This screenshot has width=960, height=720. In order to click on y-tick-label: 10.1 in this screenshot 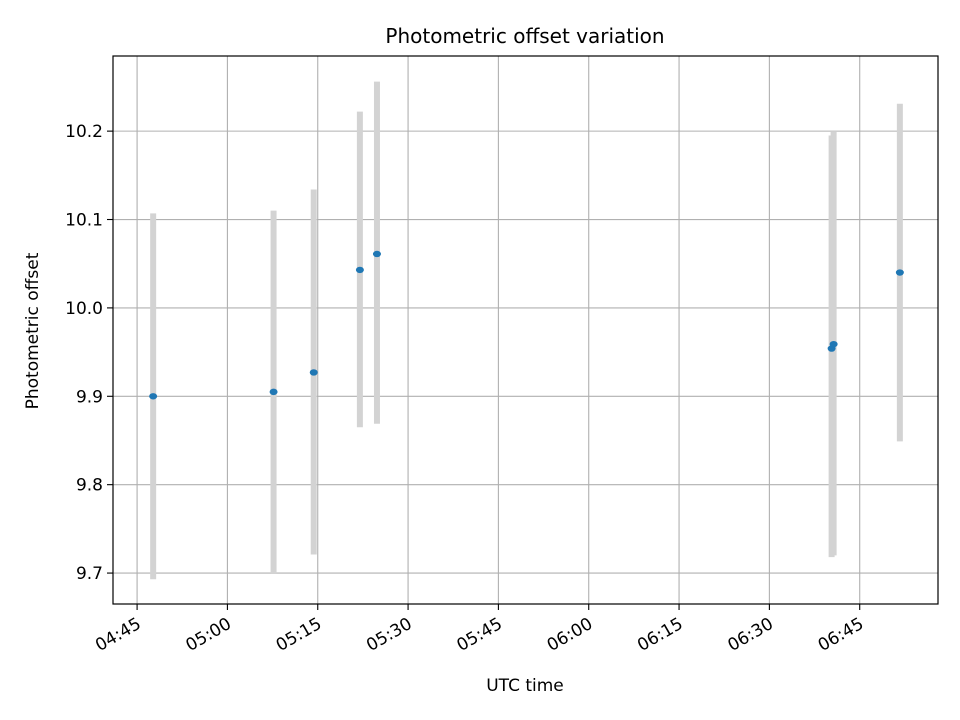, I will do `click(84, 221)`.